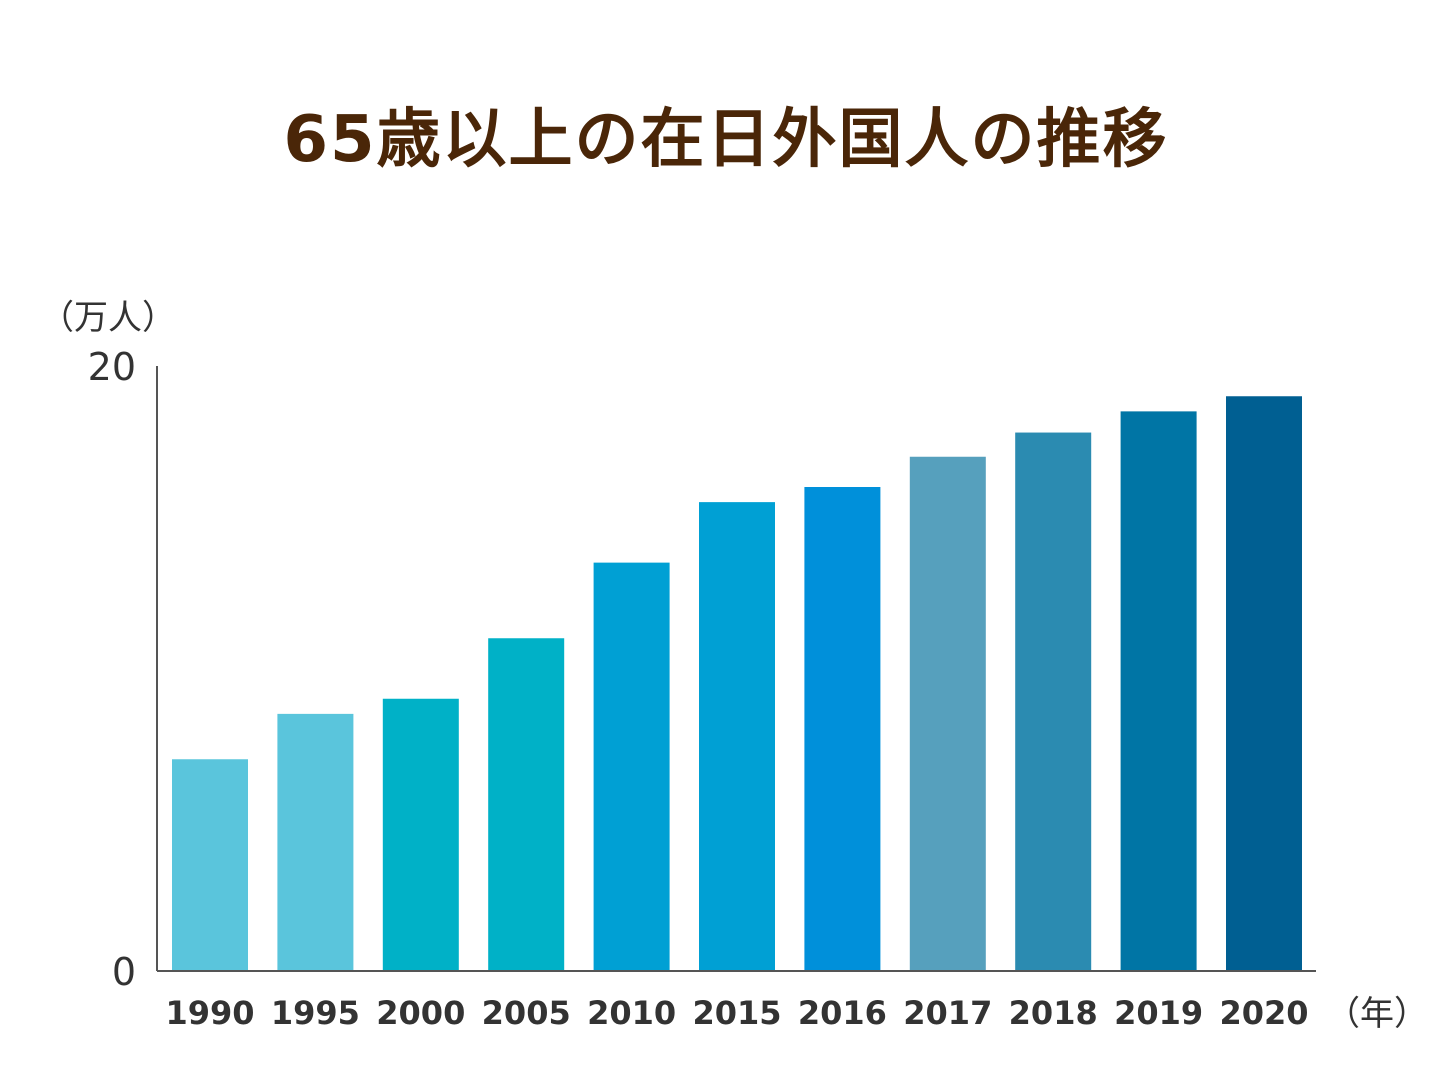 This screenshot has height=1089, width=1452. Describe the element at coordinates (1264, 683) in the screenshot. I see `bar-2020` at that location.